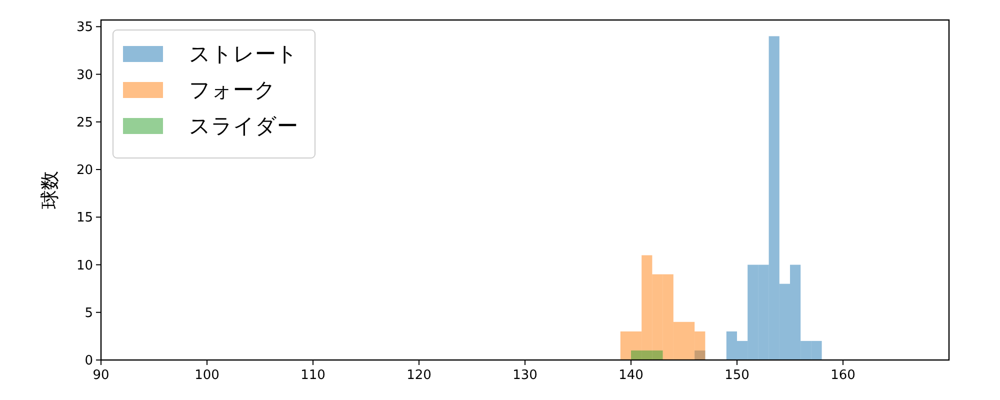  Describe the element at coordinates (84, 266) in the screenshot. I see `y-tick-label: 10` at that location.